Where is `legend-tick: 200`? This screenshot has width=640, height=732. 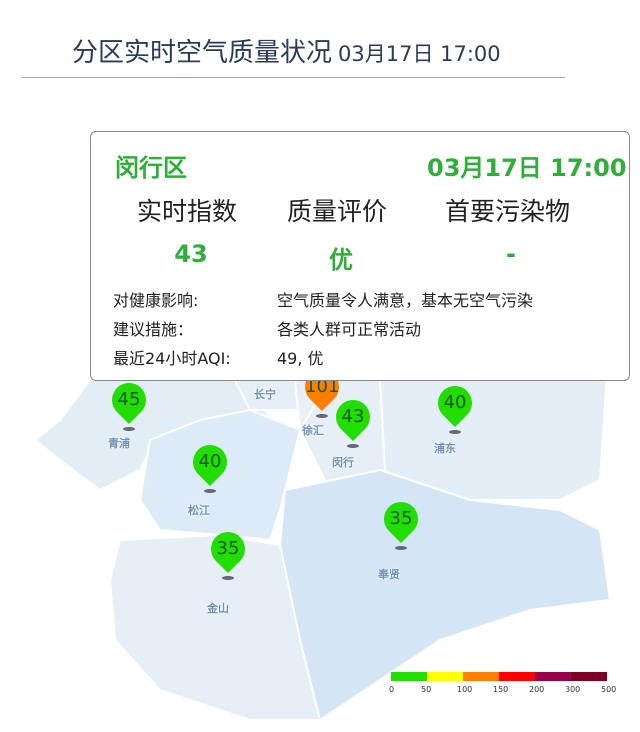 legend-tick: 200 is located at coordinates (537, 689).